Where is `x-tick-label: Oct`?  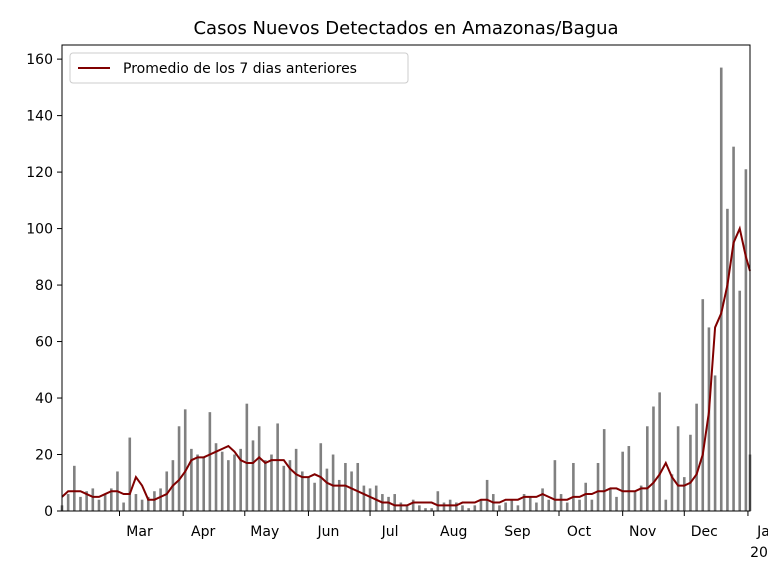
x-tick-label: Oct is located at coordinates (579, 532).